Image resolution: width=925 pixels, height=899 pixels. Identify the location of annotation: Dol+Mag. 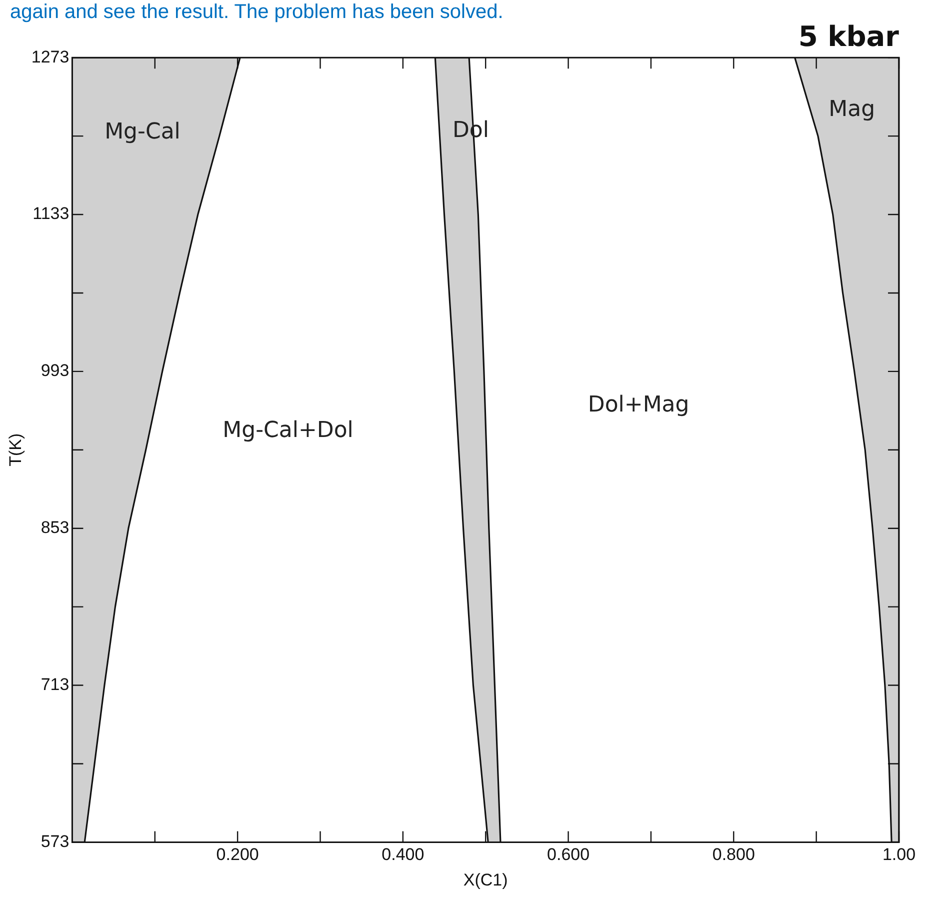
(639, 405).